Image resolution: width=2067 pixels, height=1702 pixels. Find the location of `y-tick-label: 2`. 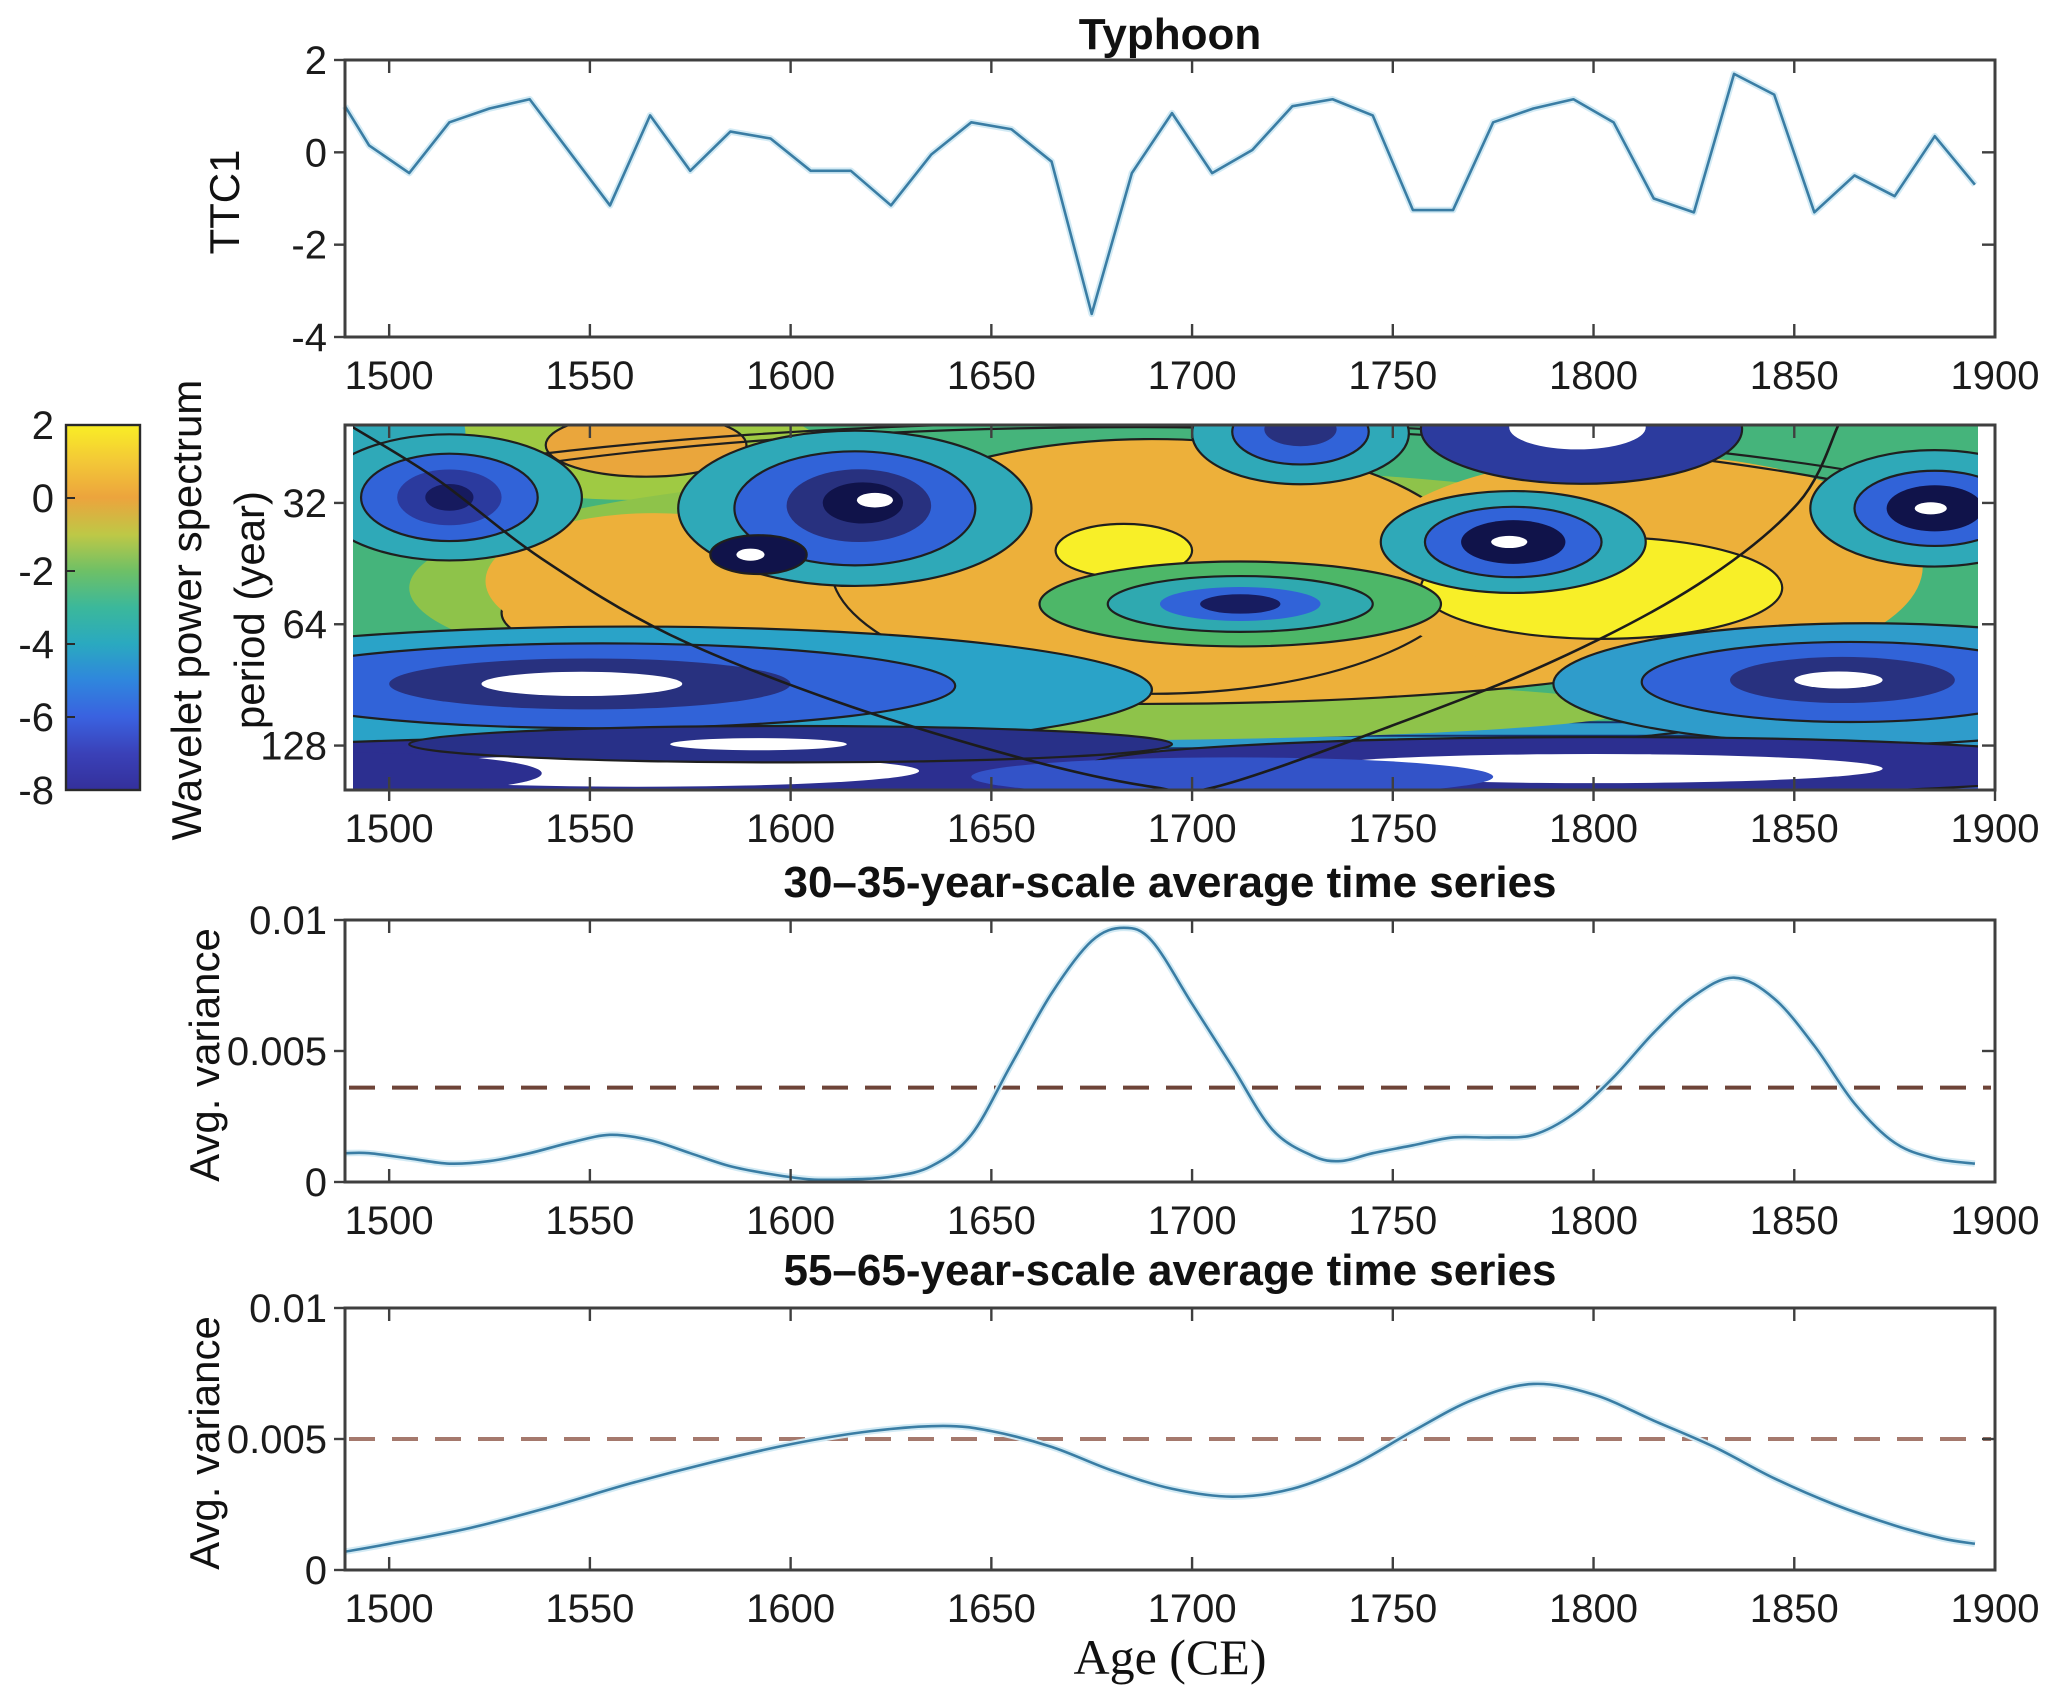

y-tick-label: 2 is located at coordinates (316, 61).